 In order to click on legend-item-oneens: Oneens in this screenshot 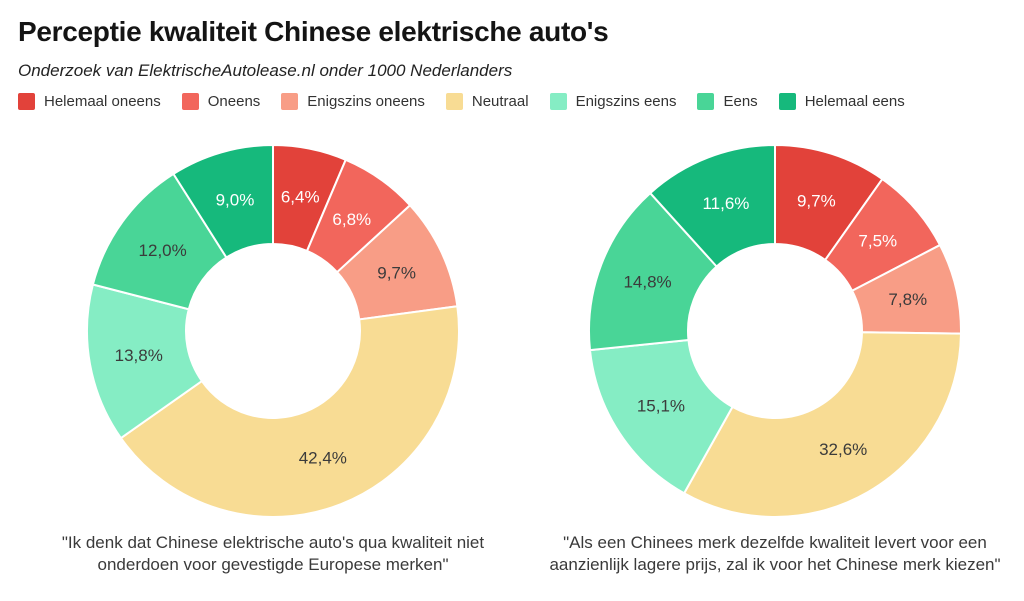, I will do `click(221, 102)`.